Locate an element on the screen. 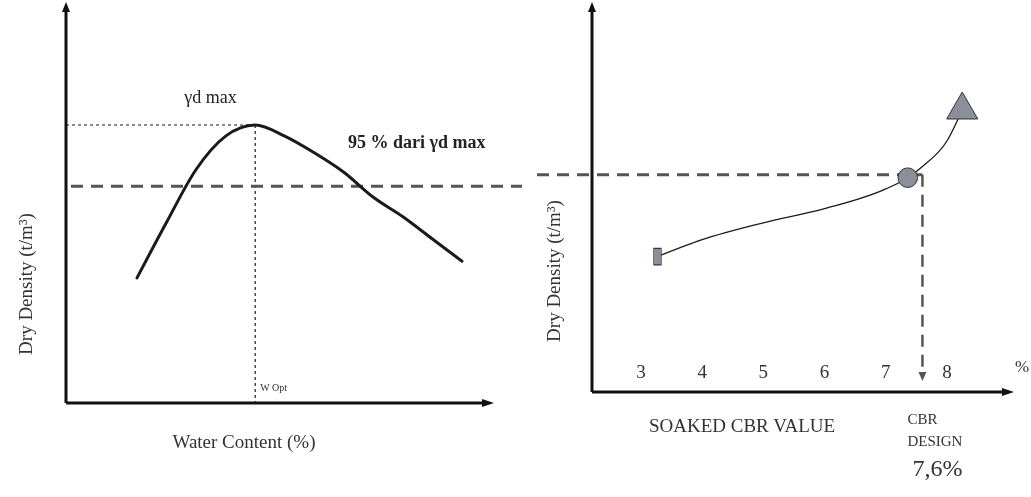  x-axis-title: SOAKED CBR VALUE is located at coordinates (742, 425).